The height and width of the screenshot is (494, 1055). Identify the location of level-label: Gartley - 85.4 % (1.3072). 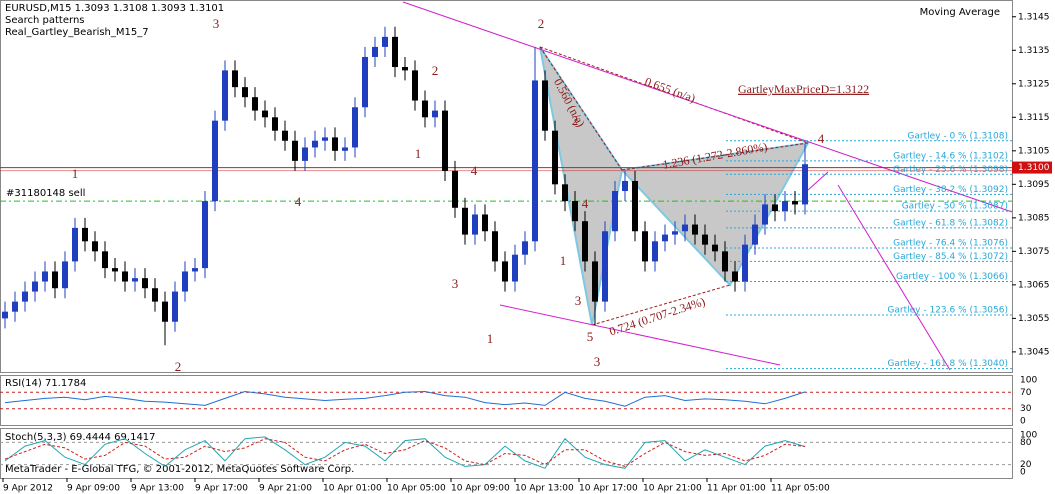
(950, 257).